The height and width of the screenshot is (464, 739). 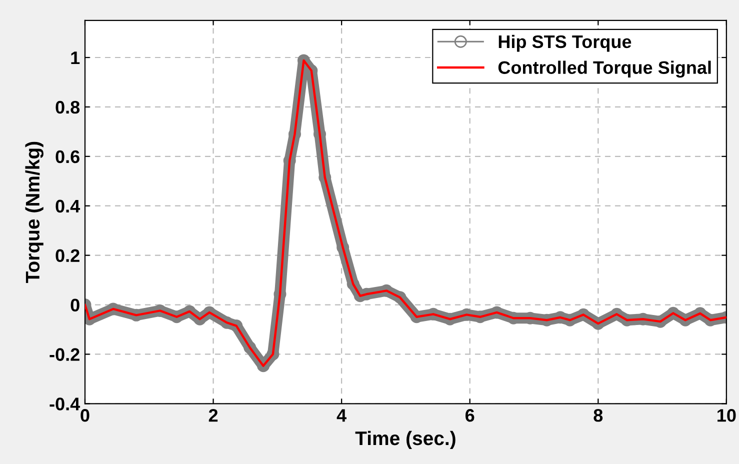 What do you see at coordinates (85, 415) in the screenshot?
I see `x-tick-label: 0` at bounding box center [85, 415].